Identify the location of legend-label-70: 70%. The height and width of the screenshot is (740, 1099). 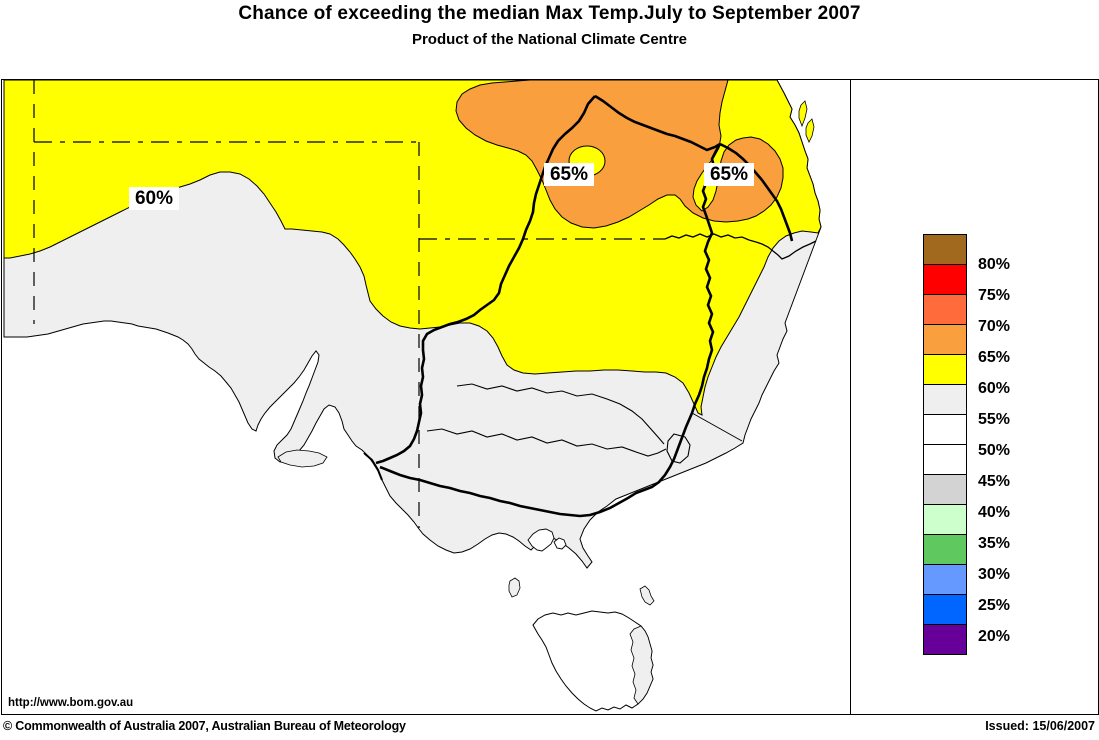
(994, 326).